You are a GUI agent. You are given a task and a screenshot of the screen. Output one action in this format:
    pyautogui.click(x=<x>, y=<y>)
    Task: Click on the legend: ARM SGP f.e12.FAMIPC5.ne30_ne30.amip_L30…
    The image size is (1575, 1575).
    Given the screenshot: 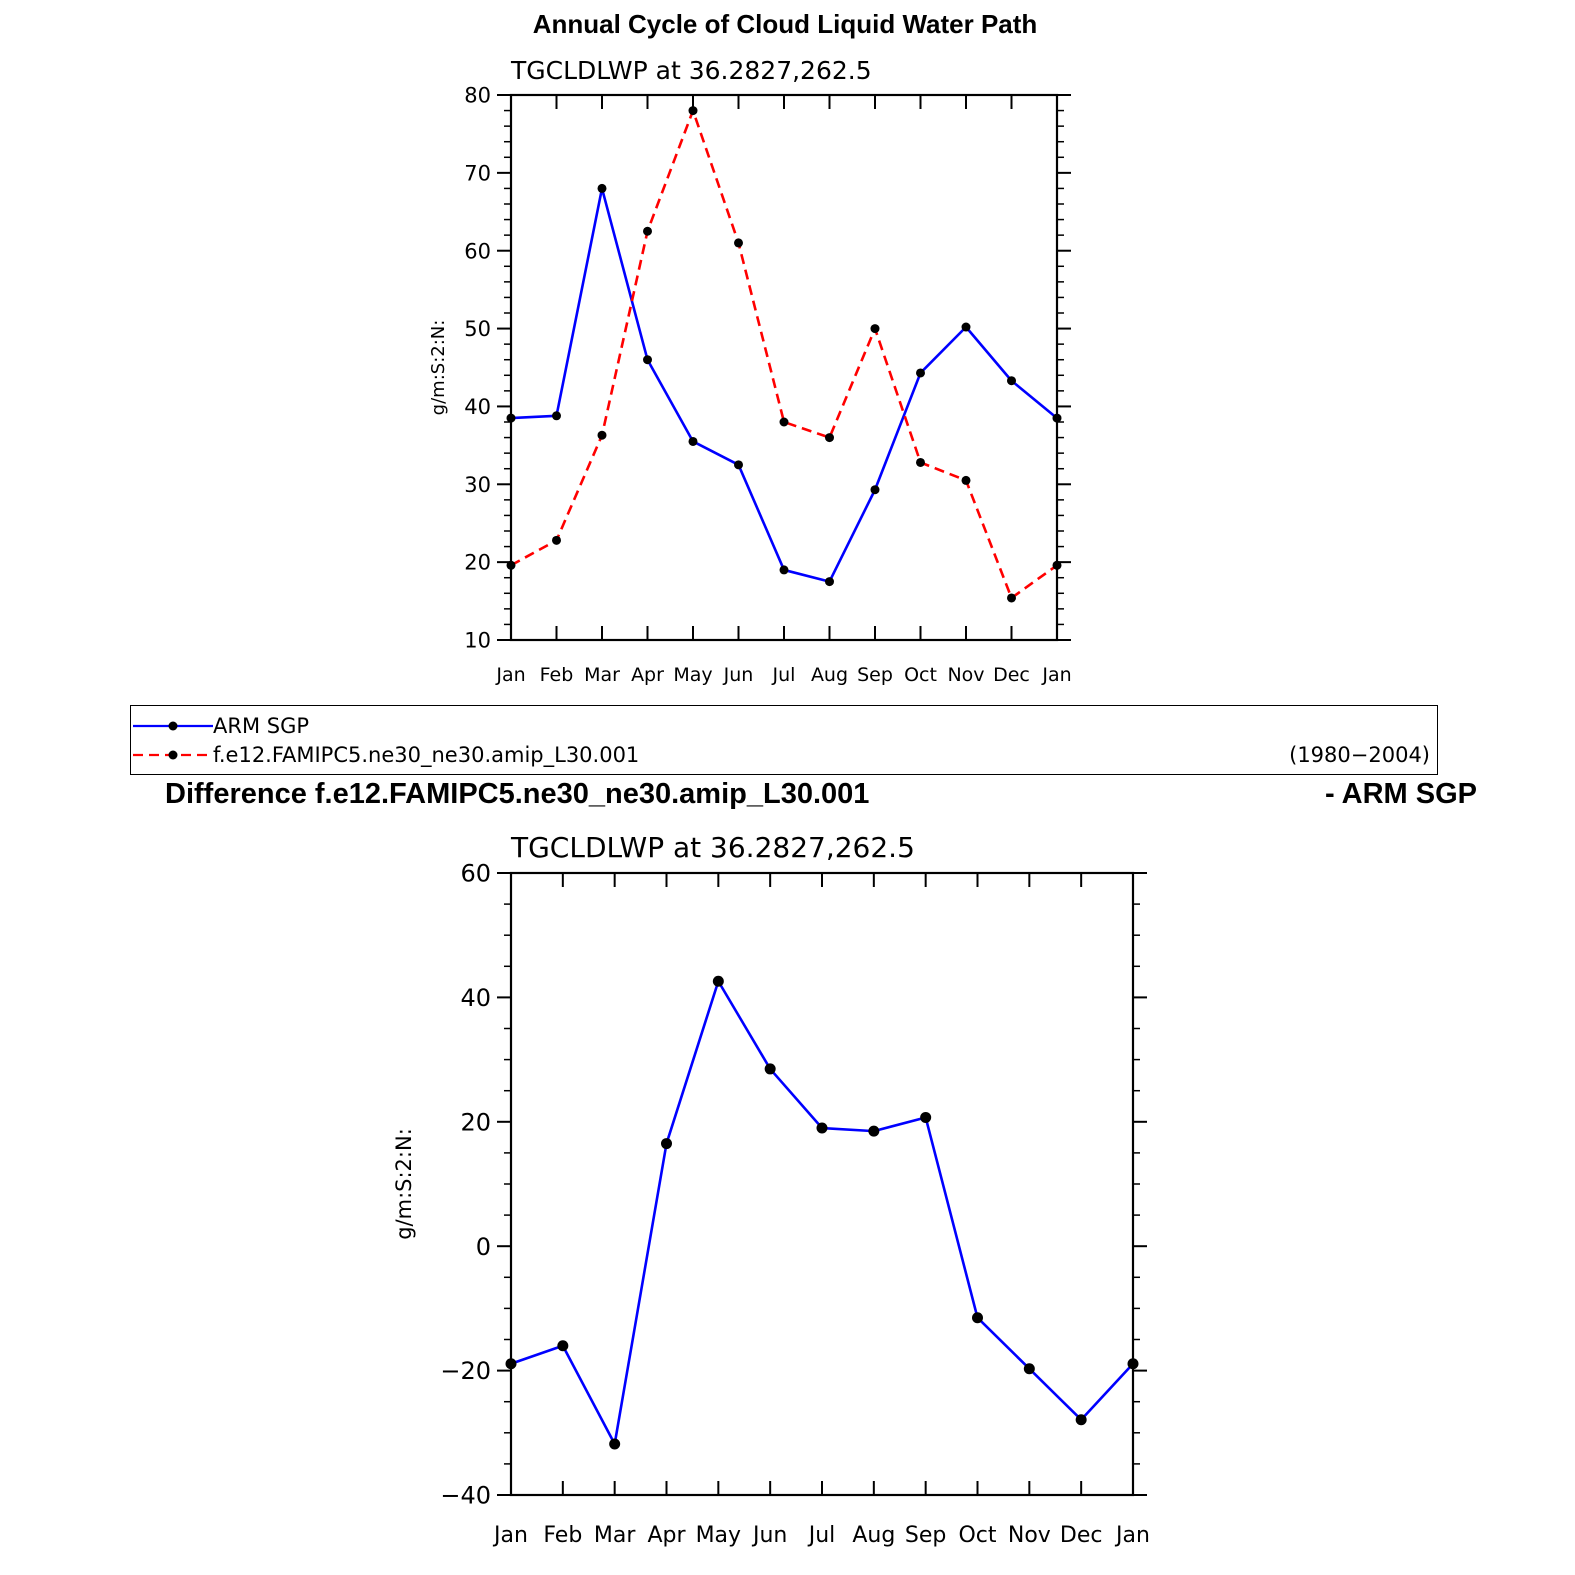 What is the action you would take?
    pyautogui.click(x=784, y=740)
    